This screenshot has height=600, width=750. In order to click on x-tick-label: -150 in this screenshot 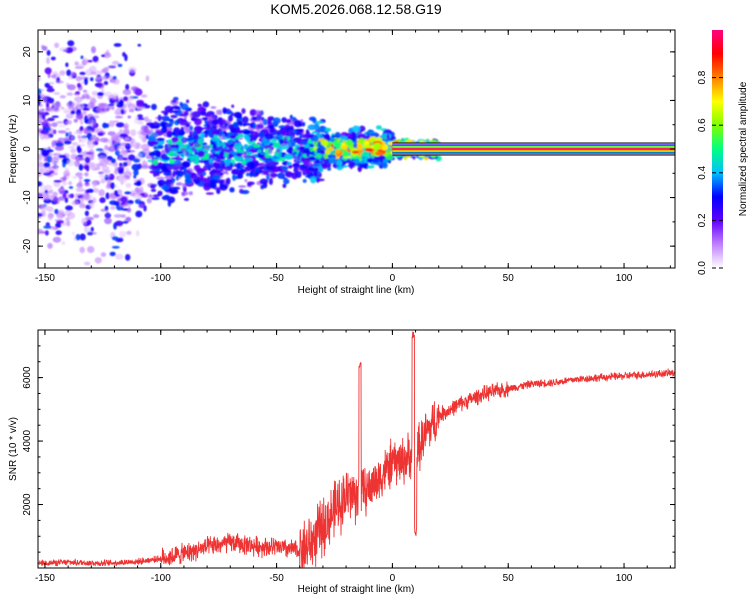, I will do `click(45, 578)`.